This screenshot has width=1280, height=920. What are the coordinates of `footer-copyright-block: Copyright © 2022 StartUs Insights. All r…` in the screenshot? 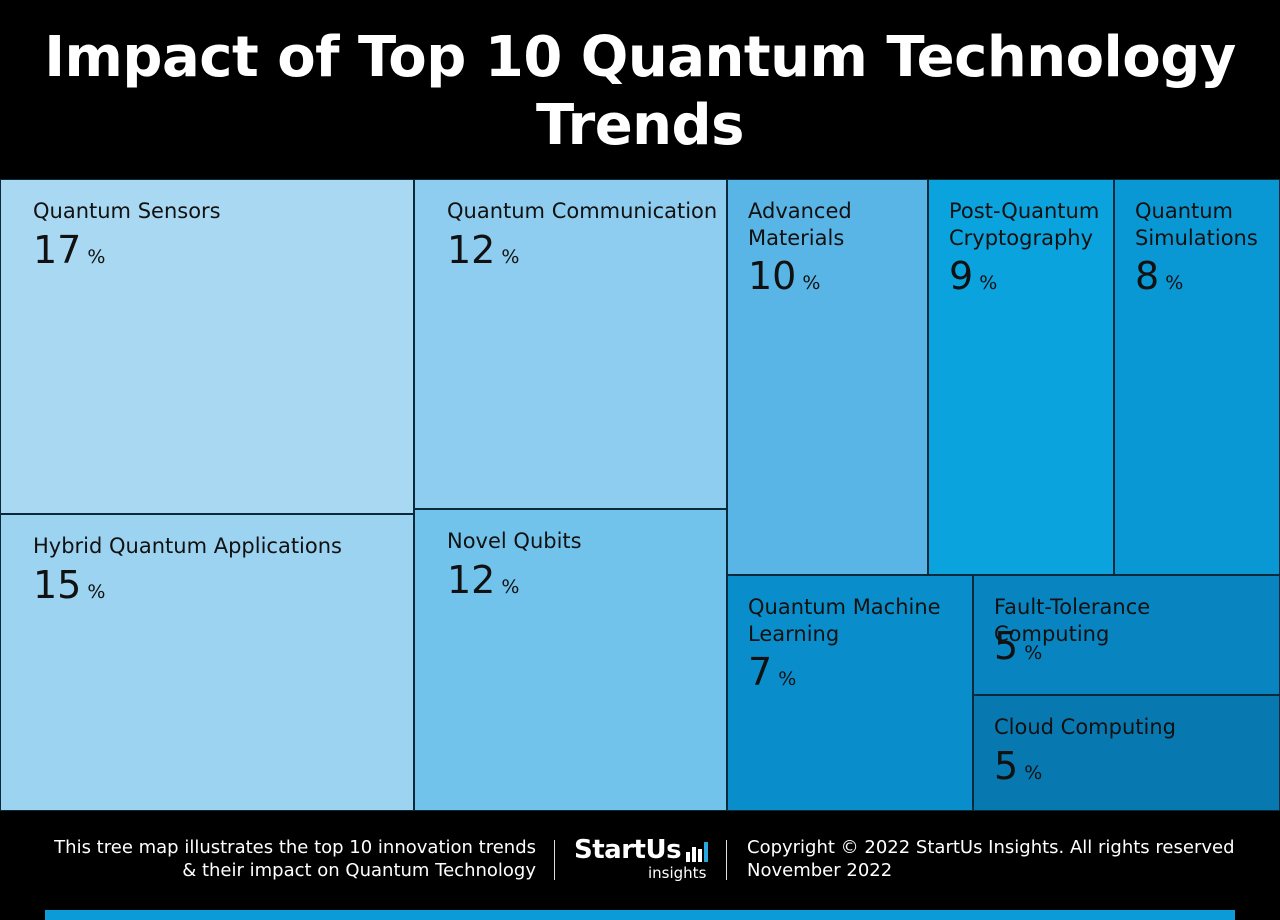 It's located at (1007, 859).